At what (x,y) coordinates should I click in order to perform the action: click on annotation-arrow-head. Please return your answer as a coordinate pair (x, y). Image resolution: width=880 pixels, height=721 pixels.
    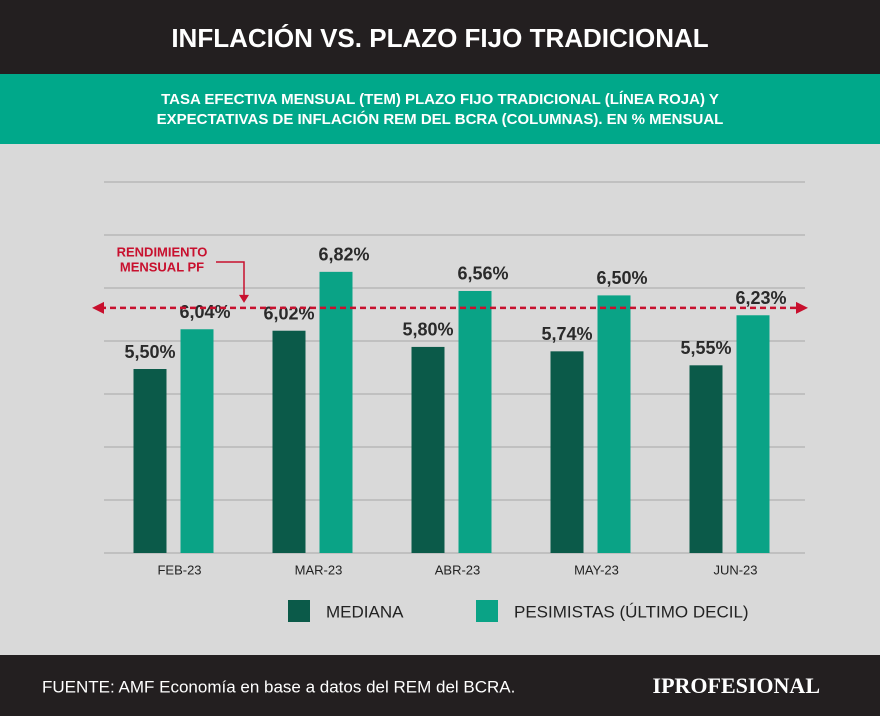
    Looking at the image, I should click on (244, 298).